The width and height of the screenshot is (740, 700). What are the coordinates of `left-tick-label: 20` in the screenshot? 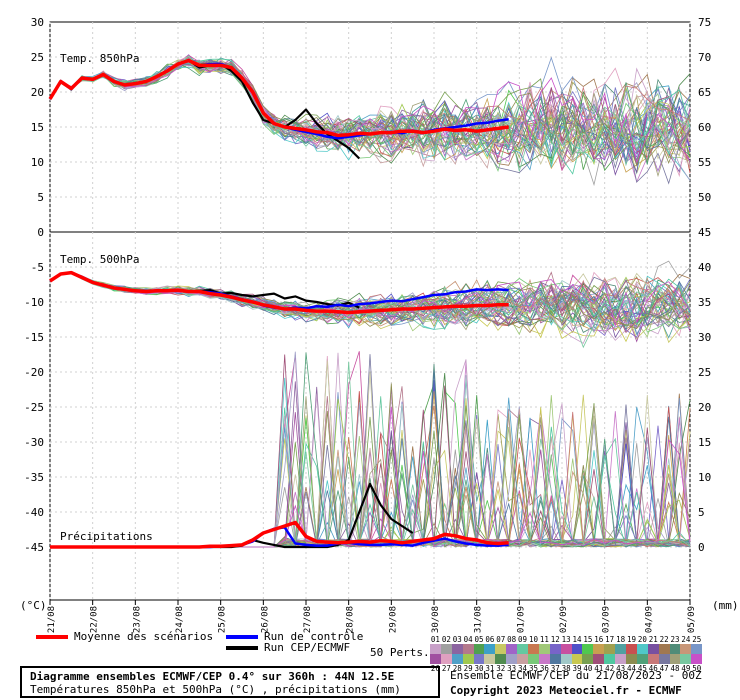 It's located at (37, 92).